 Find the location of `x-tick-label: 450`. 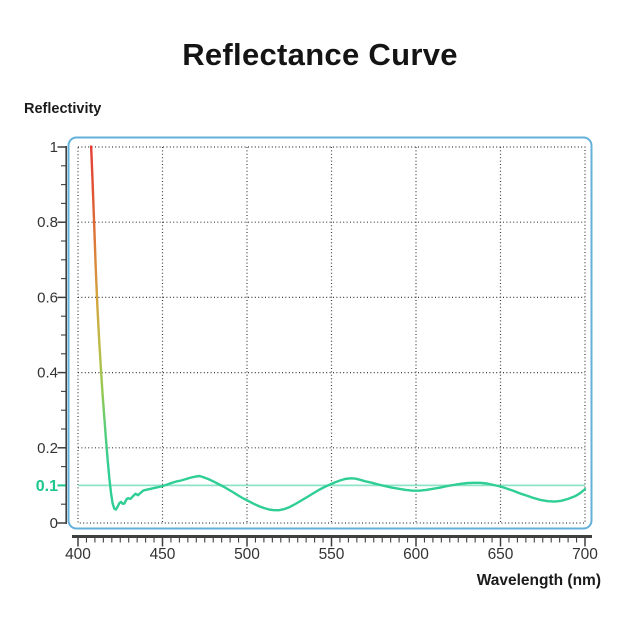

x-tick-label: 450 is located at coordinates (163, 554).